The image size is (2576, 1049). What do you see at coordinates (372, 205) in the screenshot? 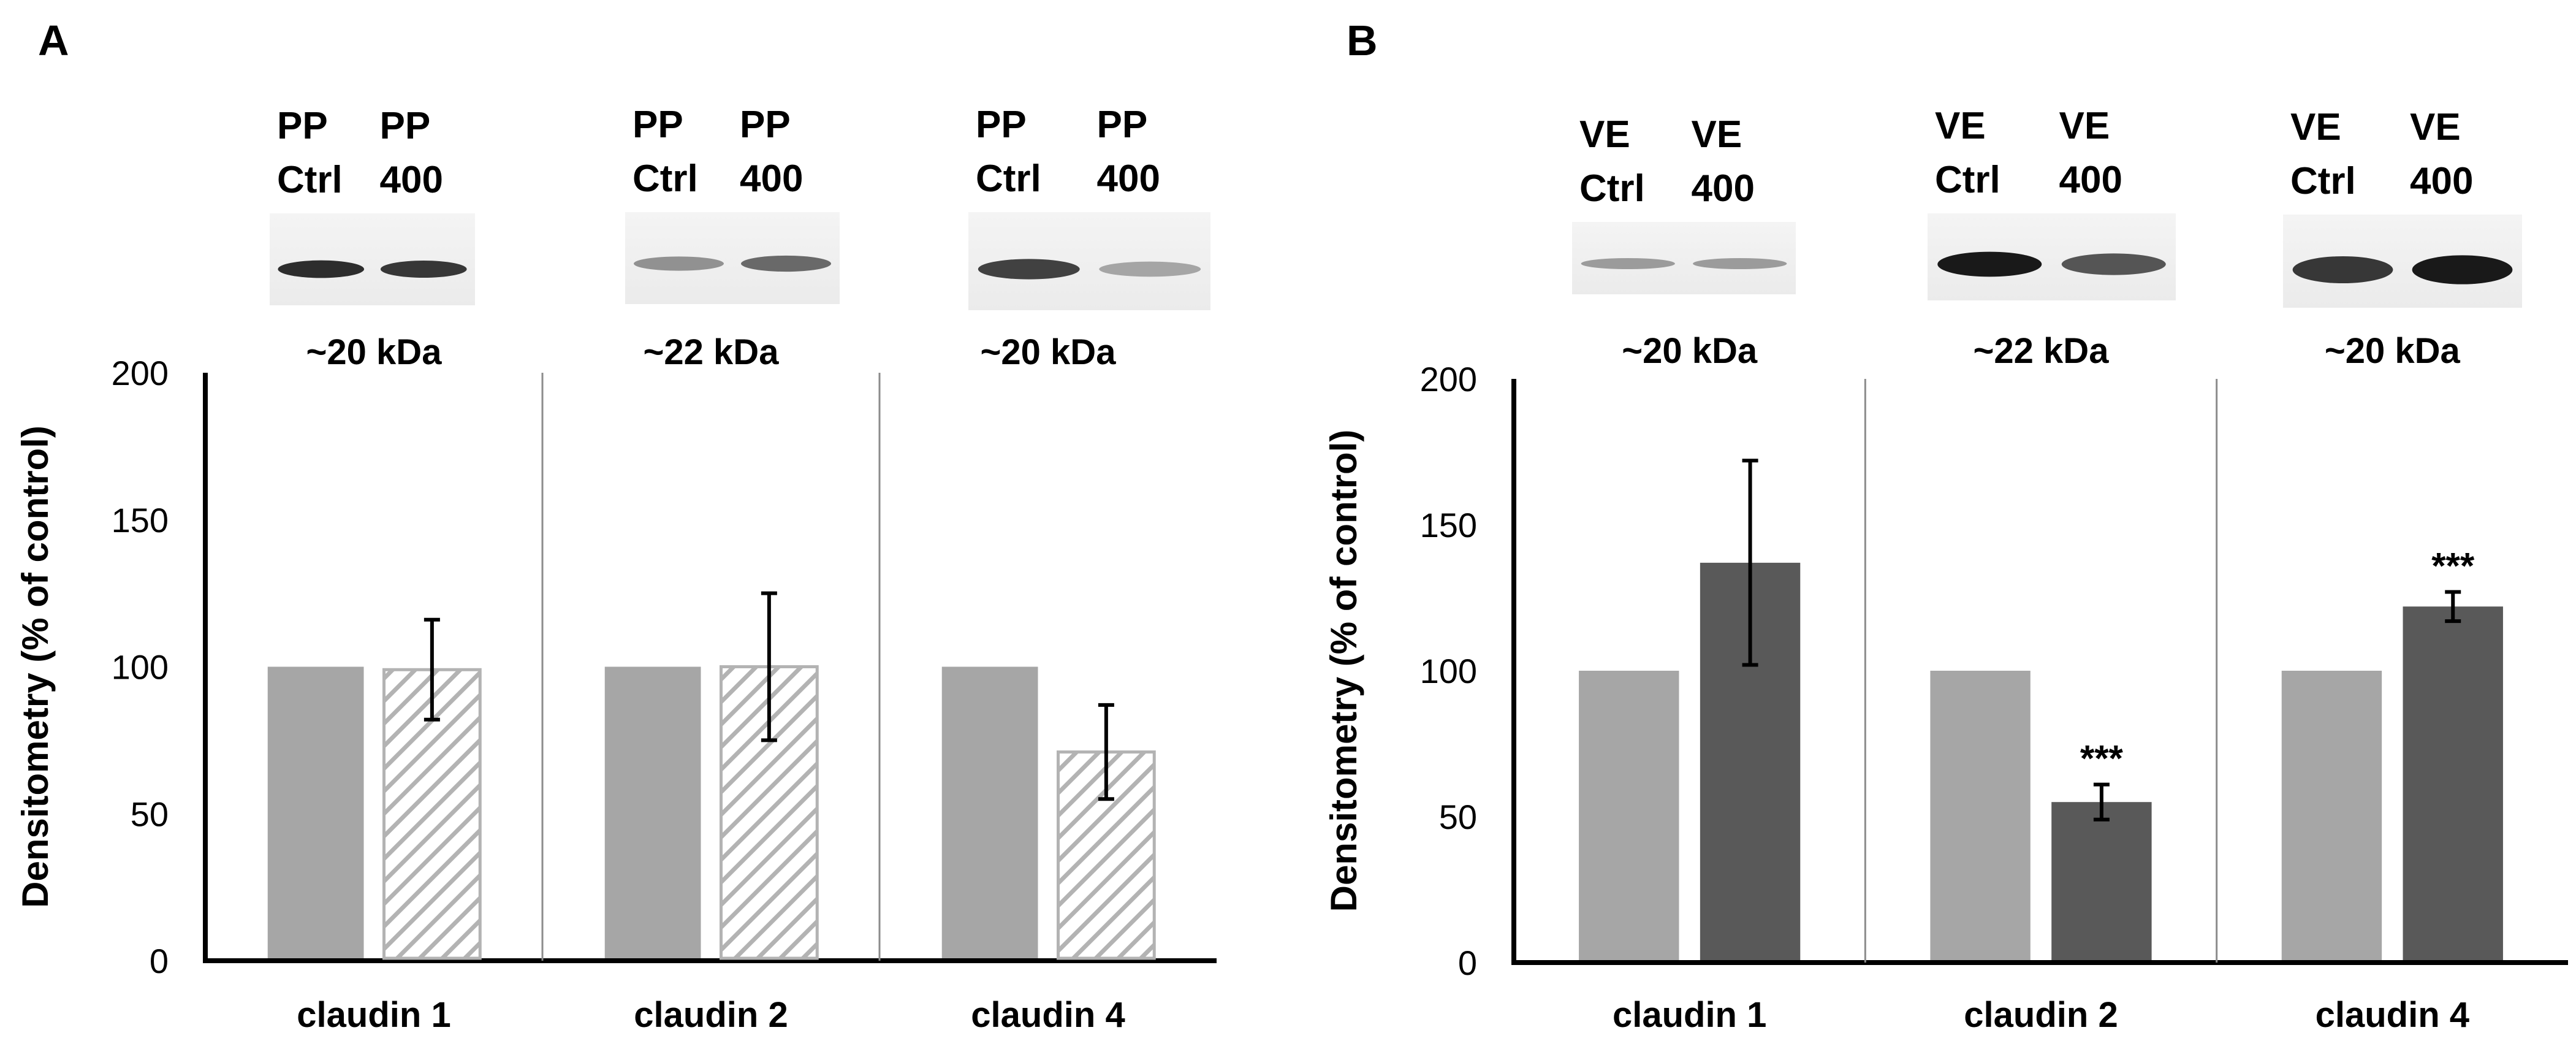
I see `western-blot-1: PP Ctrl PP 400` at bounding box center [372, 205].